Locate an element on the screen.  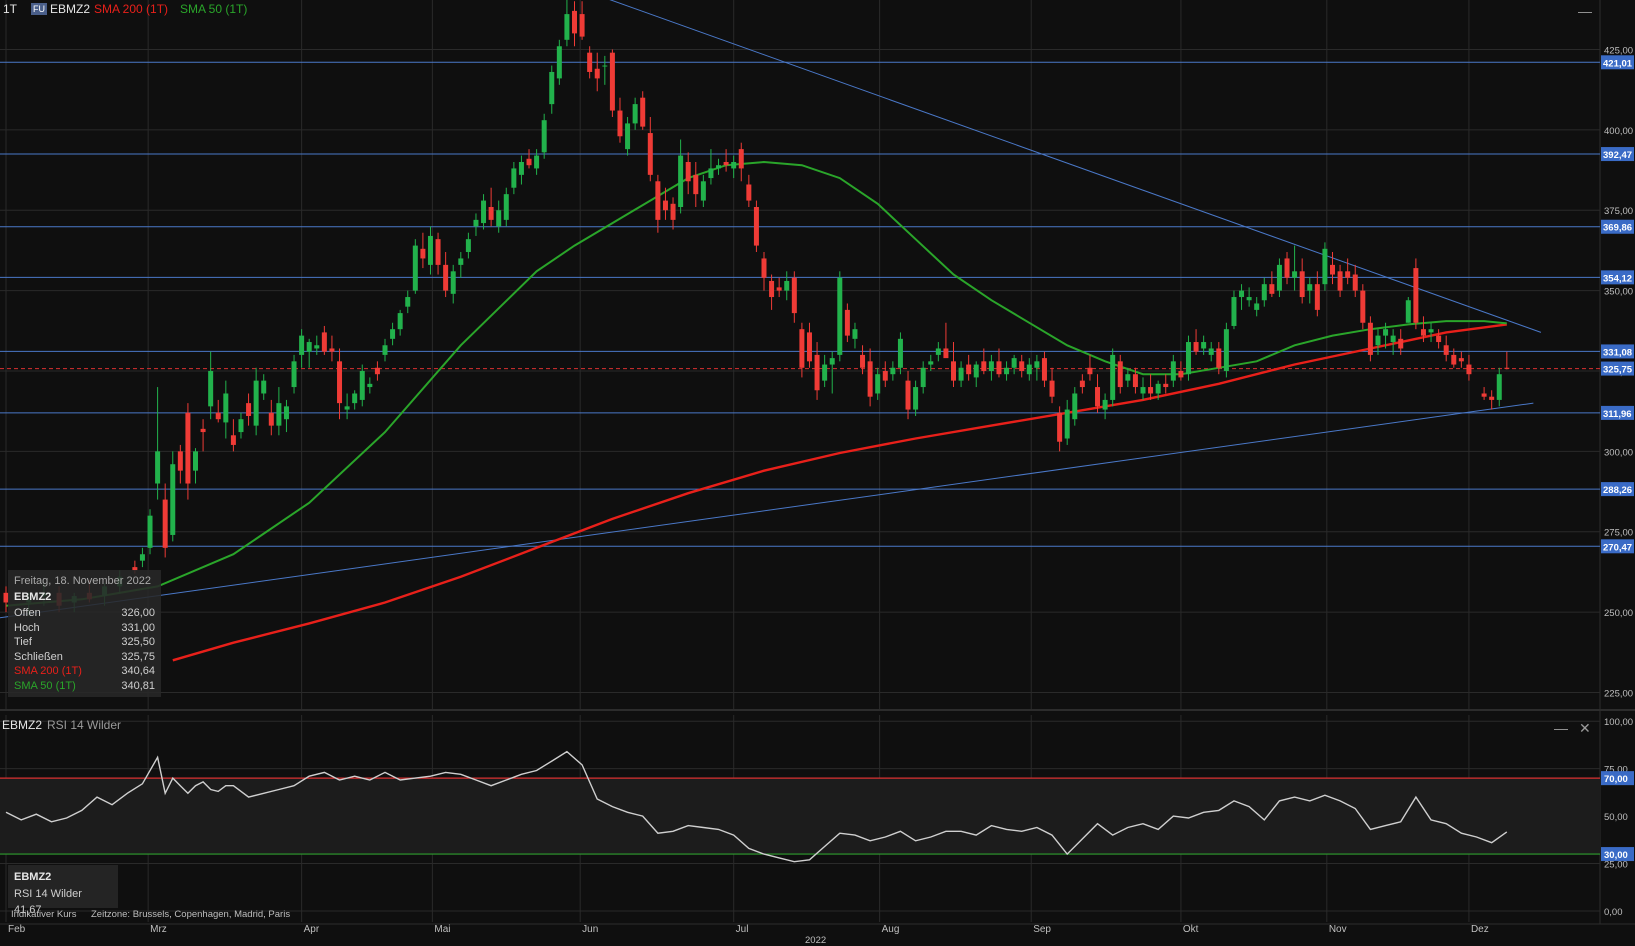
current-price-tag is located at coordinates (1617, 368).